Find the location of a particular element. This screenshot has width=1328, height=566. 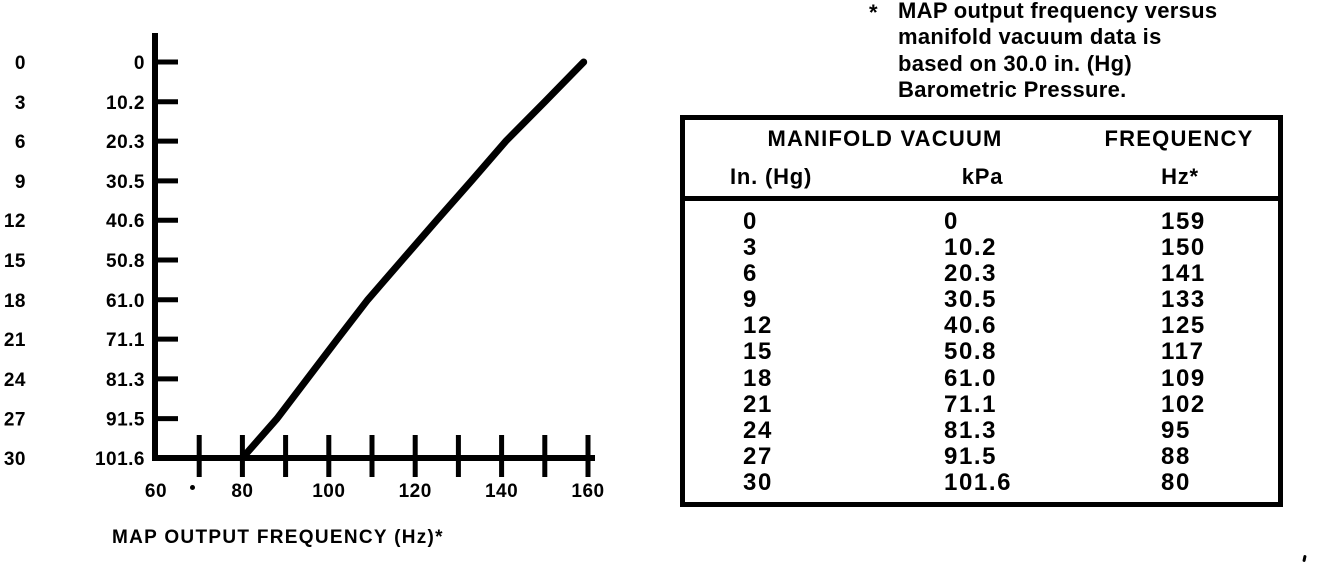

y-tick-label-inhg: 27 is located at coordinates (15, 420).